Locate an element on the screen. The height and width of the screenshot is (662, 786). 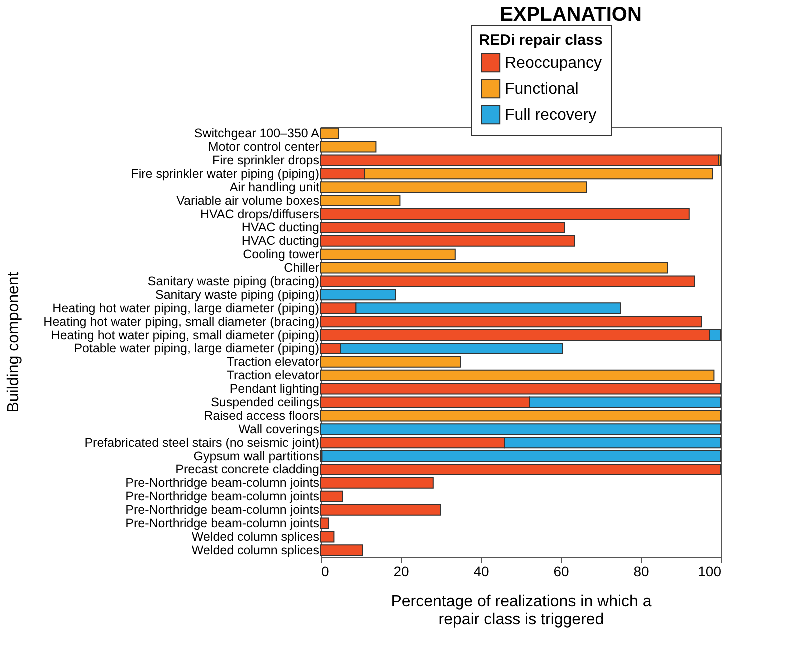
y-tick-label: Motor control center is located at coordinates (264, 147).